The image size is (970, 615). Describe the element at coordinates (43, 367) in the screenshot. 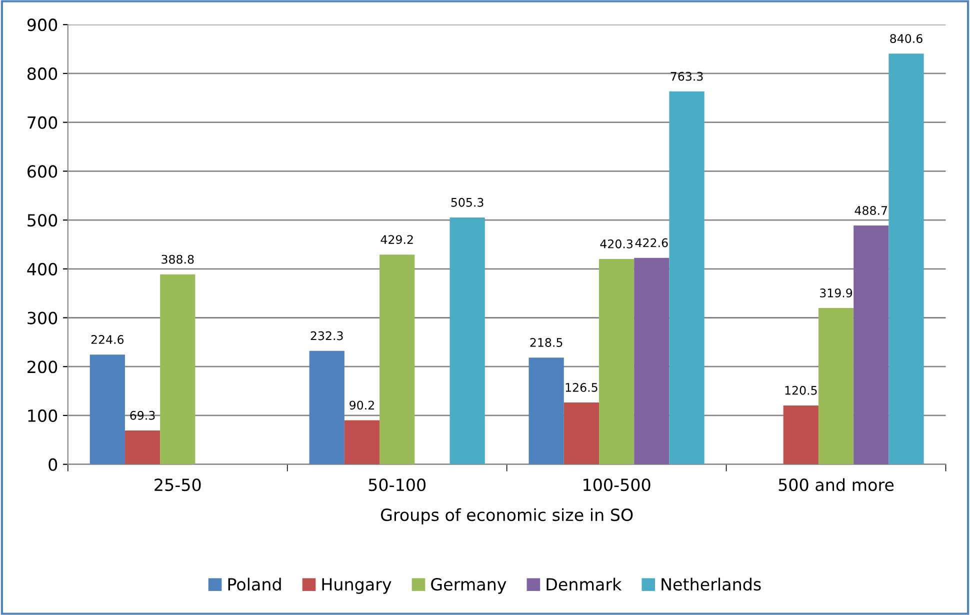

I see `y-tick-label: 200` at that location.